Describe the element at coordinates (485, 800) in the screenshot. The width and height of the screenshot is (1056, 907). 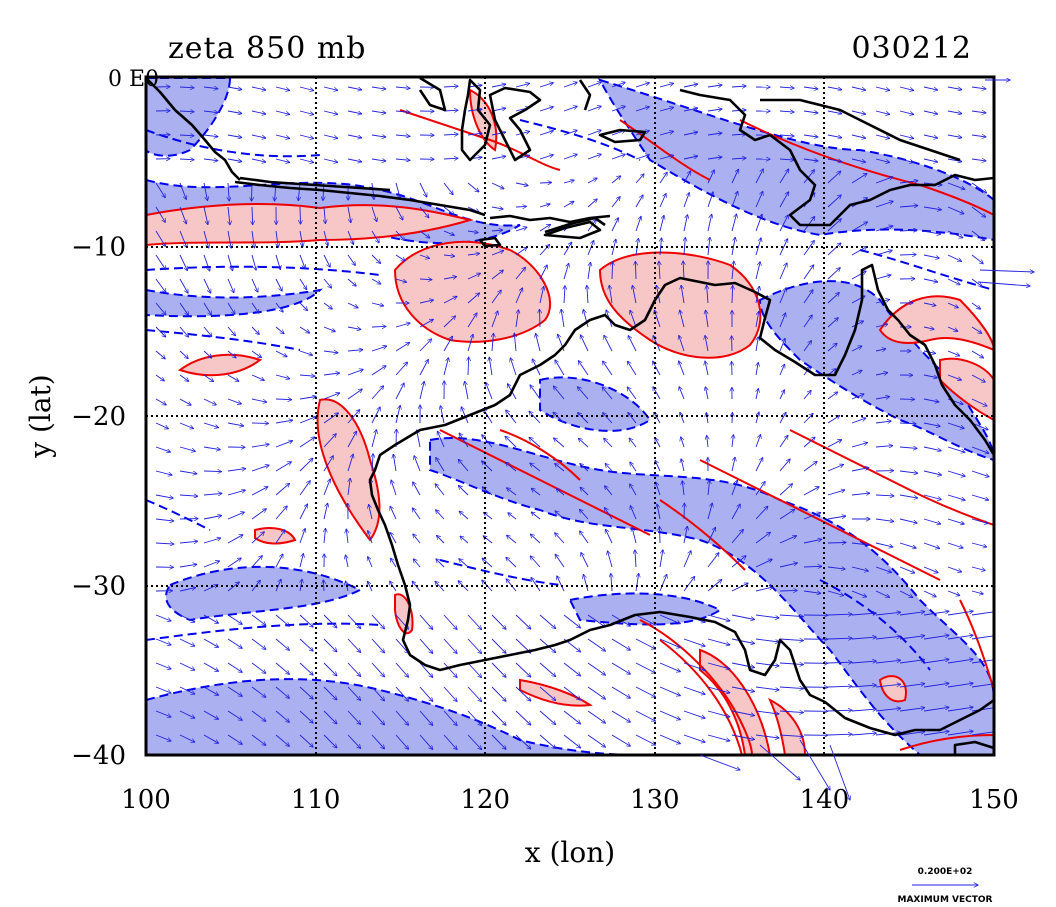
I see `x-tick-label: 120` at that location.